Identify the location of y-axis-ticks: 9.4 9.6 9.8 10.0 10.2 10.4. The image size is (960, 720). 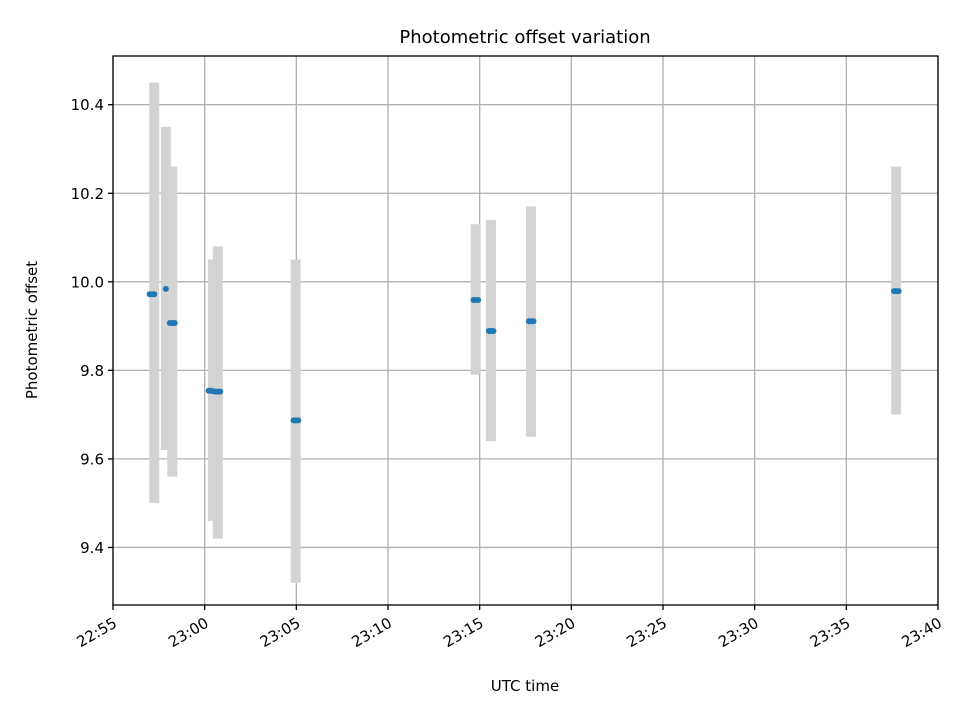
(92, 326).